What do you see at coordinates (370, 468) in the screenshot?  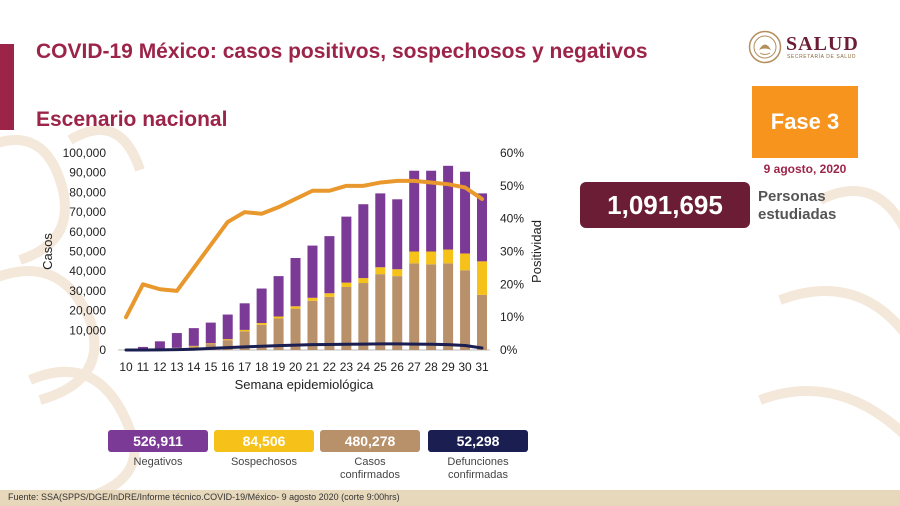 I see `legend-label: Casos confirmados` at bounding box center [370, 468].